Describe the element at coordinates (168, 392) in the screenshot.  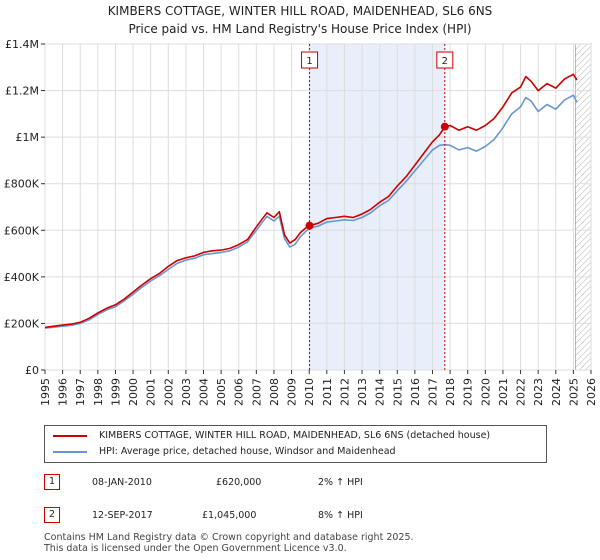
I see `x-tick-label: 2002` at that location.